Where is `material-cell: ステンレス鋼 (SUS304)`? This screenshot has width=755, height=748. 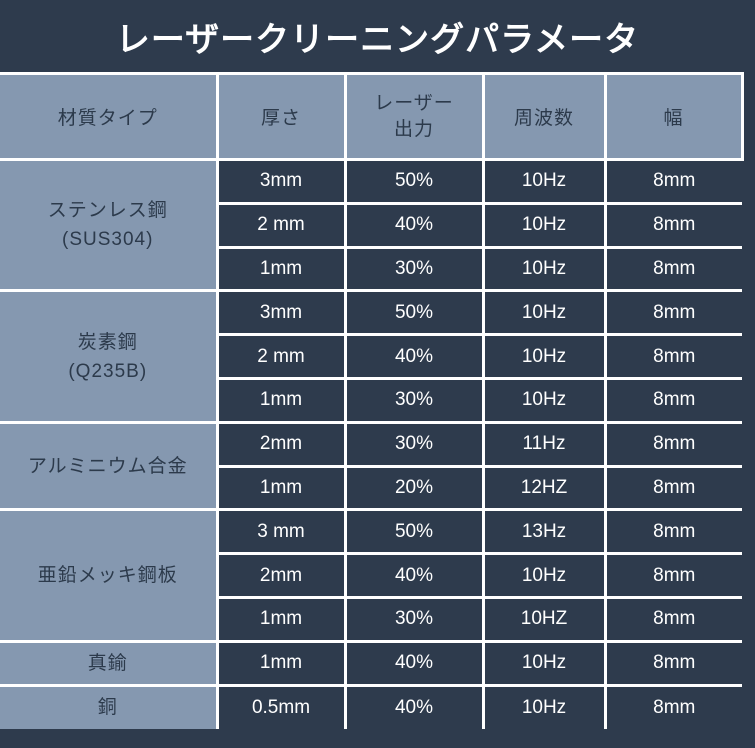
material-cell: ステンレス鋼 (SUS304) is located at coordinates (109, 225).